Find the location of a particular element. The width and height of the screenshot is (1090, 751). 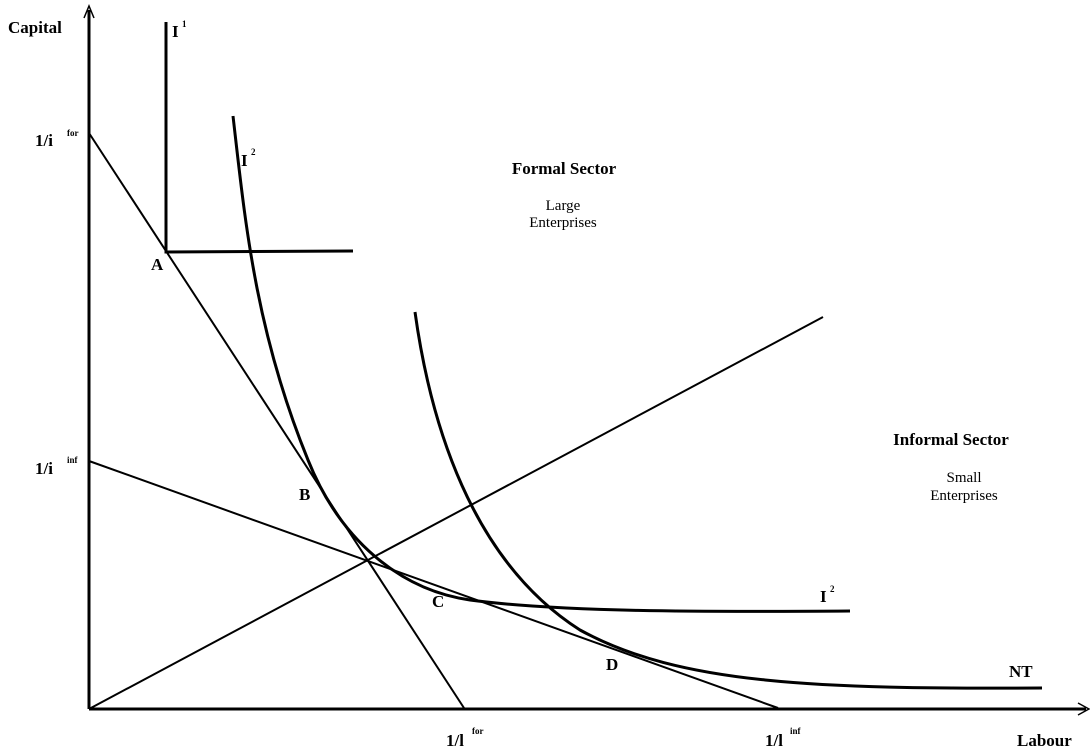

x-axis-label: Labour is located at coordinates (1044, 740).